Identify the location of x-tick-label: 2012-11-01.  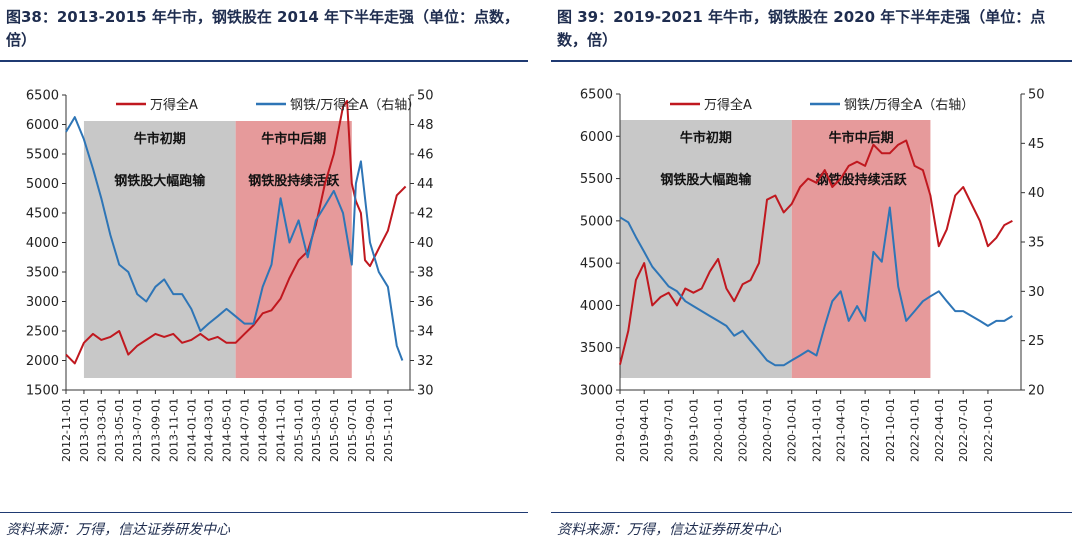
(66, 430).